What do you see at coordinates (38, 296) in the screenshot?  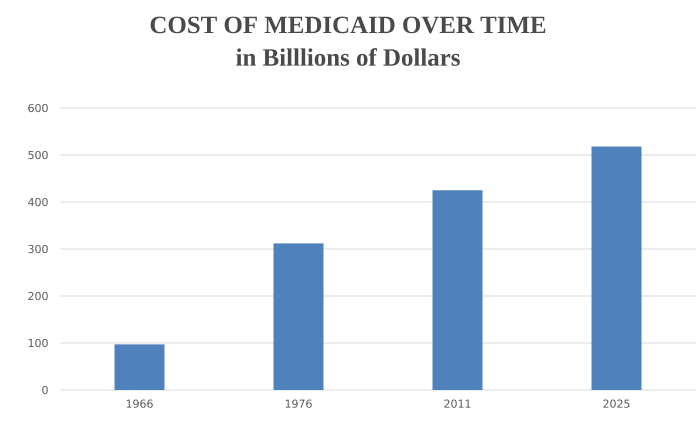 I see `y-tick-label: 200` at bounding box center [38, 296].